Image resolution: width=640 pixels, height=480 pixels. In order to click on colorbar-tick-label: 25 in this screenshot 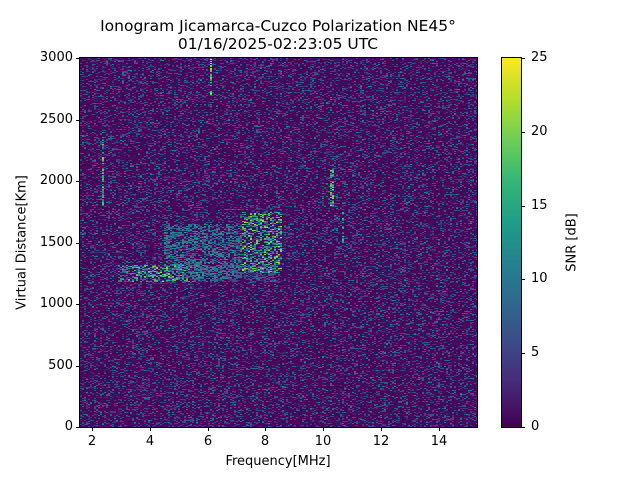, I will do `click(539, 57)`.